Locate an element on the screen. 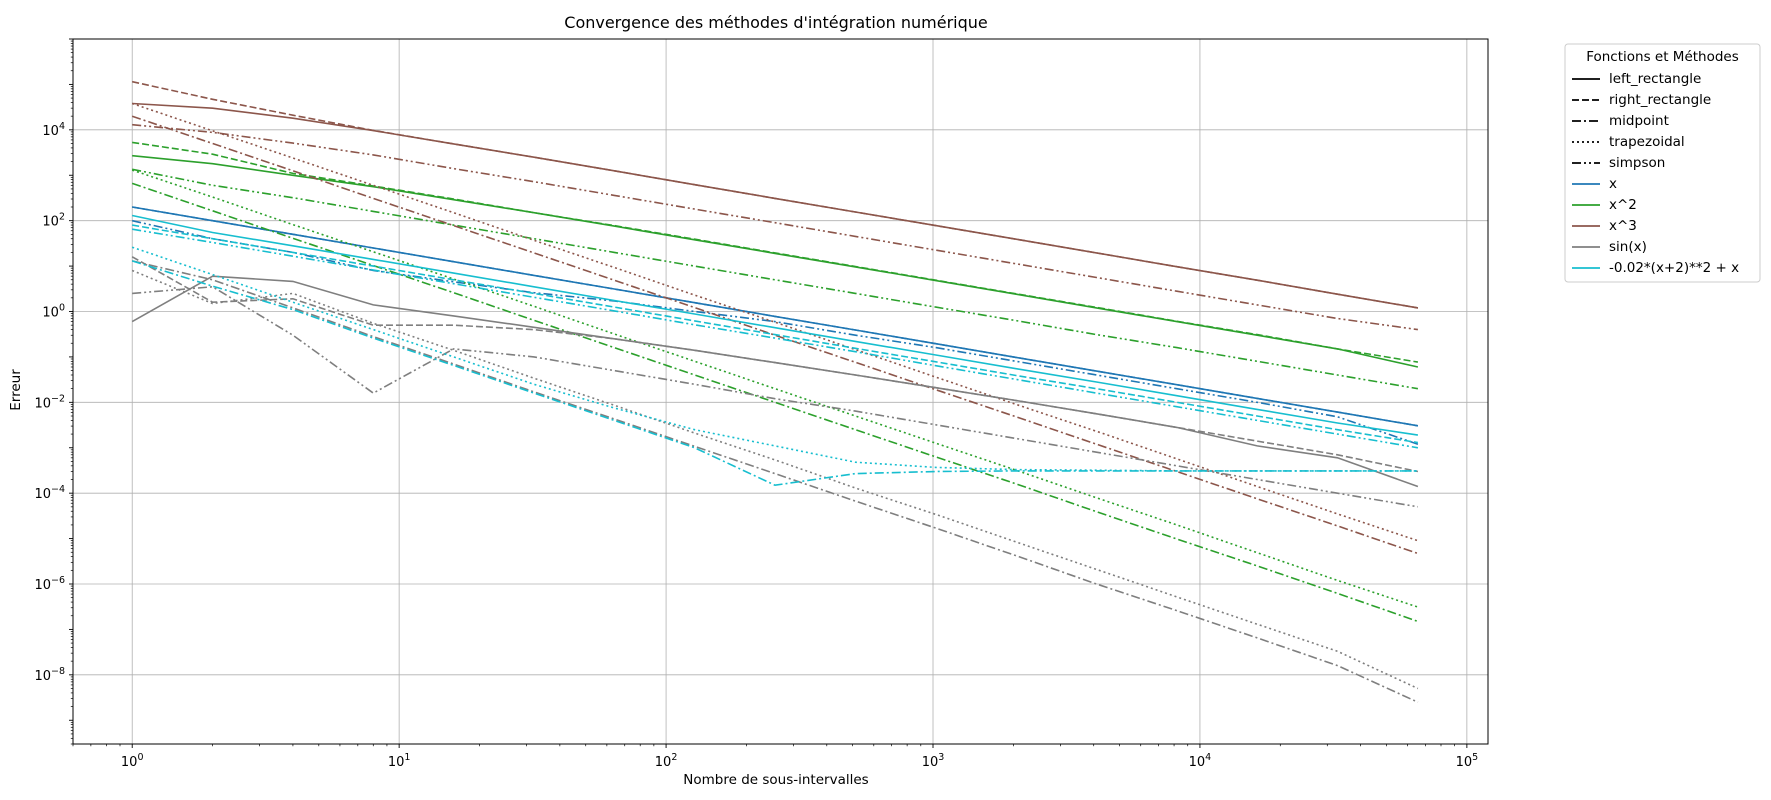 Image resolution: width=1771 pixels, height=800 pixels. legend-title: Fonctions et Méthodes is located at coordinates (1662, 57).